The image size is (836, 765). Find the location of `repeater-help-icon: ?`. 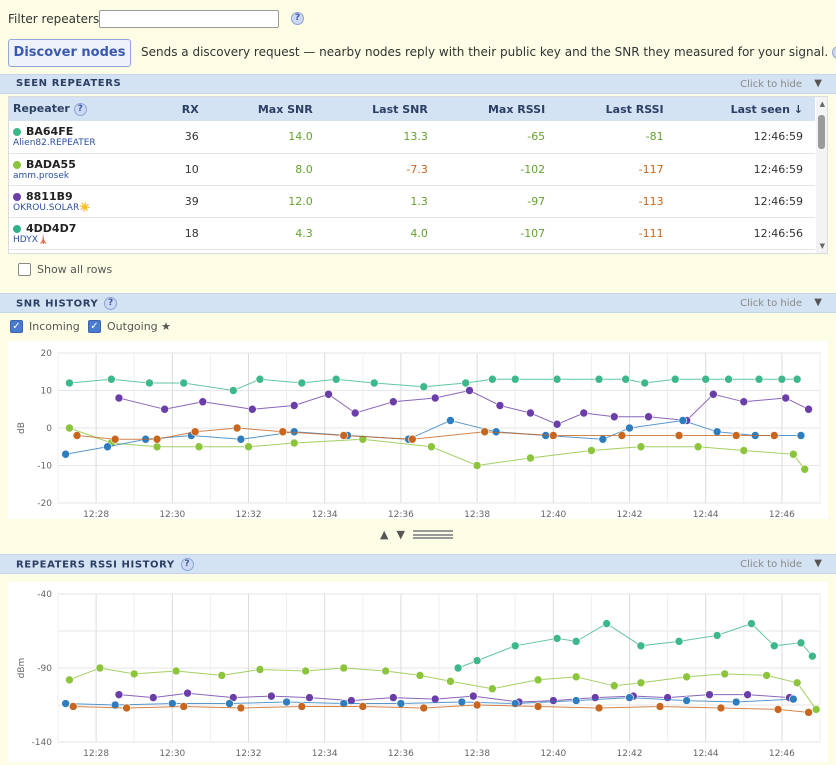

repeater-help-icon: ? is located at coordinates (80, 109).